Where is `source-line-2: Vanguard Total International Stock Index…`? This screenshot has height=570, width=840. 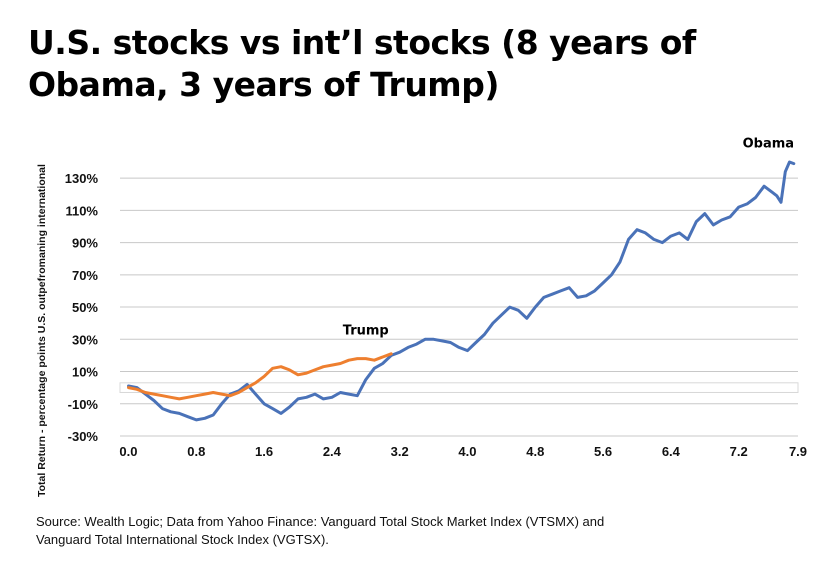 source-line-2: Vanguard Total International Stock Index… is located at coordinates (182, 539).